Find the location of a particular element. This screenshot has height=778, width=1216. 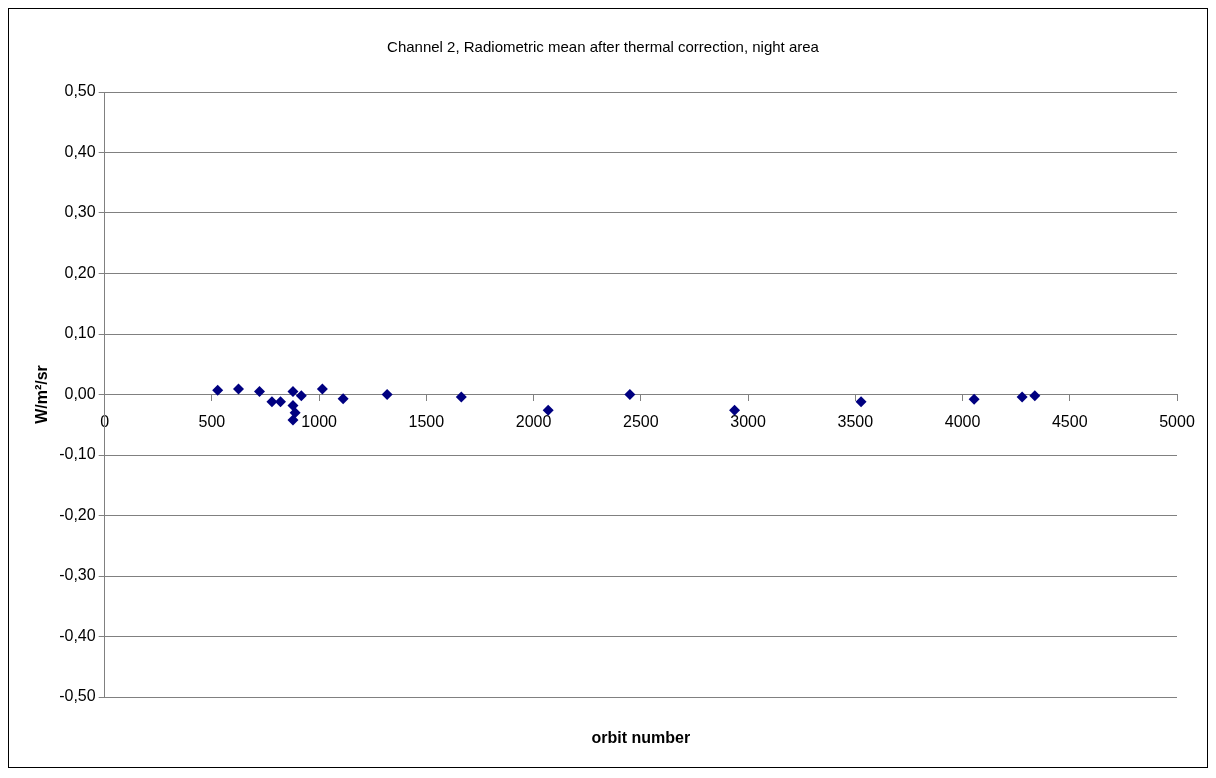

x-axis-title: orbit number is located at coordinates (641, 738).